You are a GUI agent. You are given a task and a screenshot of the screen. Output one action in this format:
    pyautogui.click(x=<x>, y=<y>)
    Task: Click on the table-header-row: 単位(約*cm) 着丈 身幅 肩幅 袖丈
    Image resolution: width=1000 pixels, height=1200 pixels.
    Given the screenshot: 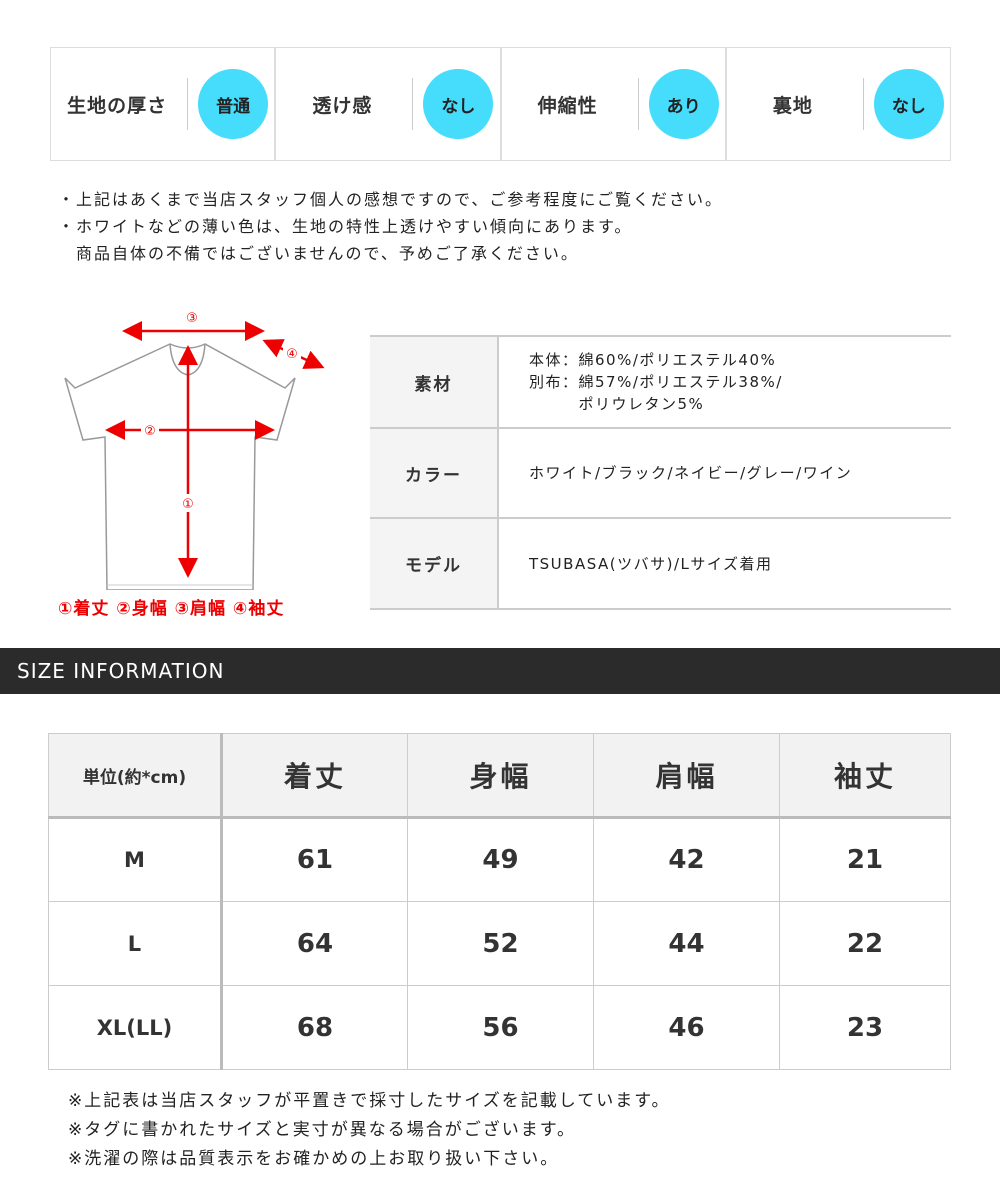 What is the action you would take?
    pyautogui.click(x=499, y=776)
    